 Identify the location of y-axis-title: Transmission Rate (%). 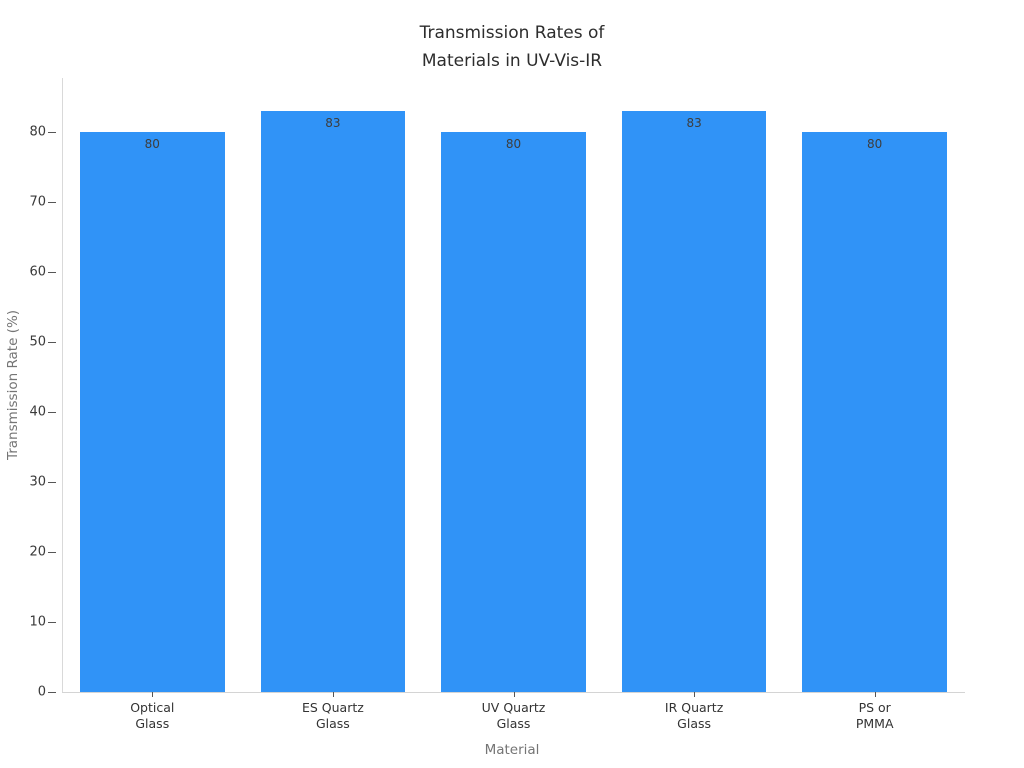
(13, 385).